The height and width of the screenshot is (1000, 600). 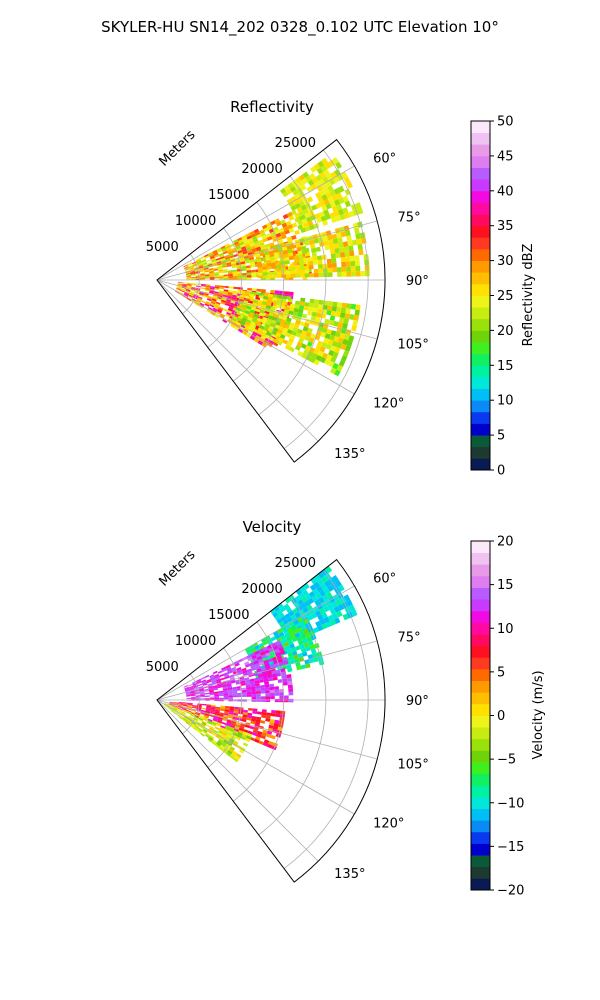 I want to click on radial-tick-label: 10000, so click(x=195, y=221).